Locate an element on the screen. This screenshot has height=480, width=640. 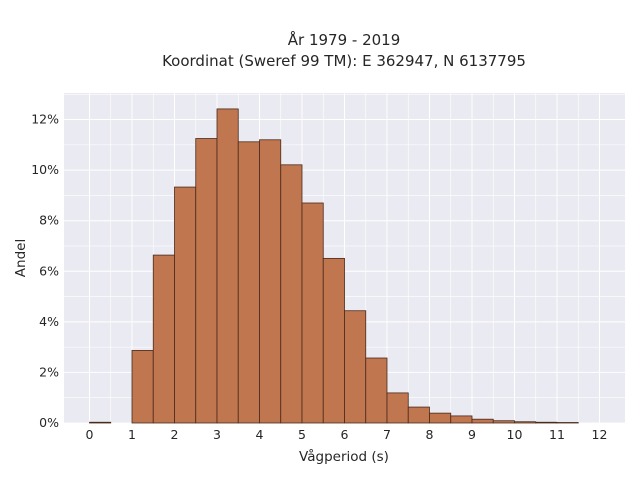
x-tick-label: 8 is located at coordinates (430, 434).